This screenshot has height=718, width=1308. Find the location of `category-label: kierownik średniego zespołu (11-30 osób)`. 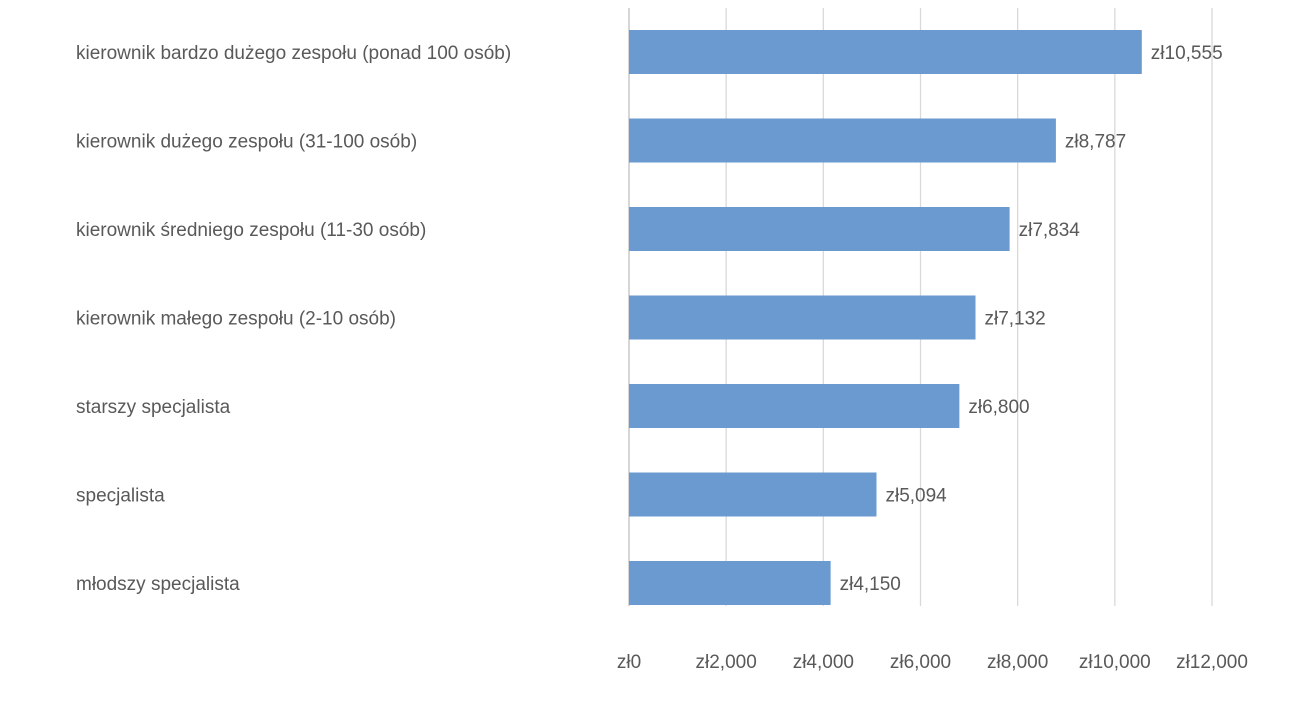

category-label: kierownik średniego zespołu (11-30 osób) is located at coordinates (251, 230).